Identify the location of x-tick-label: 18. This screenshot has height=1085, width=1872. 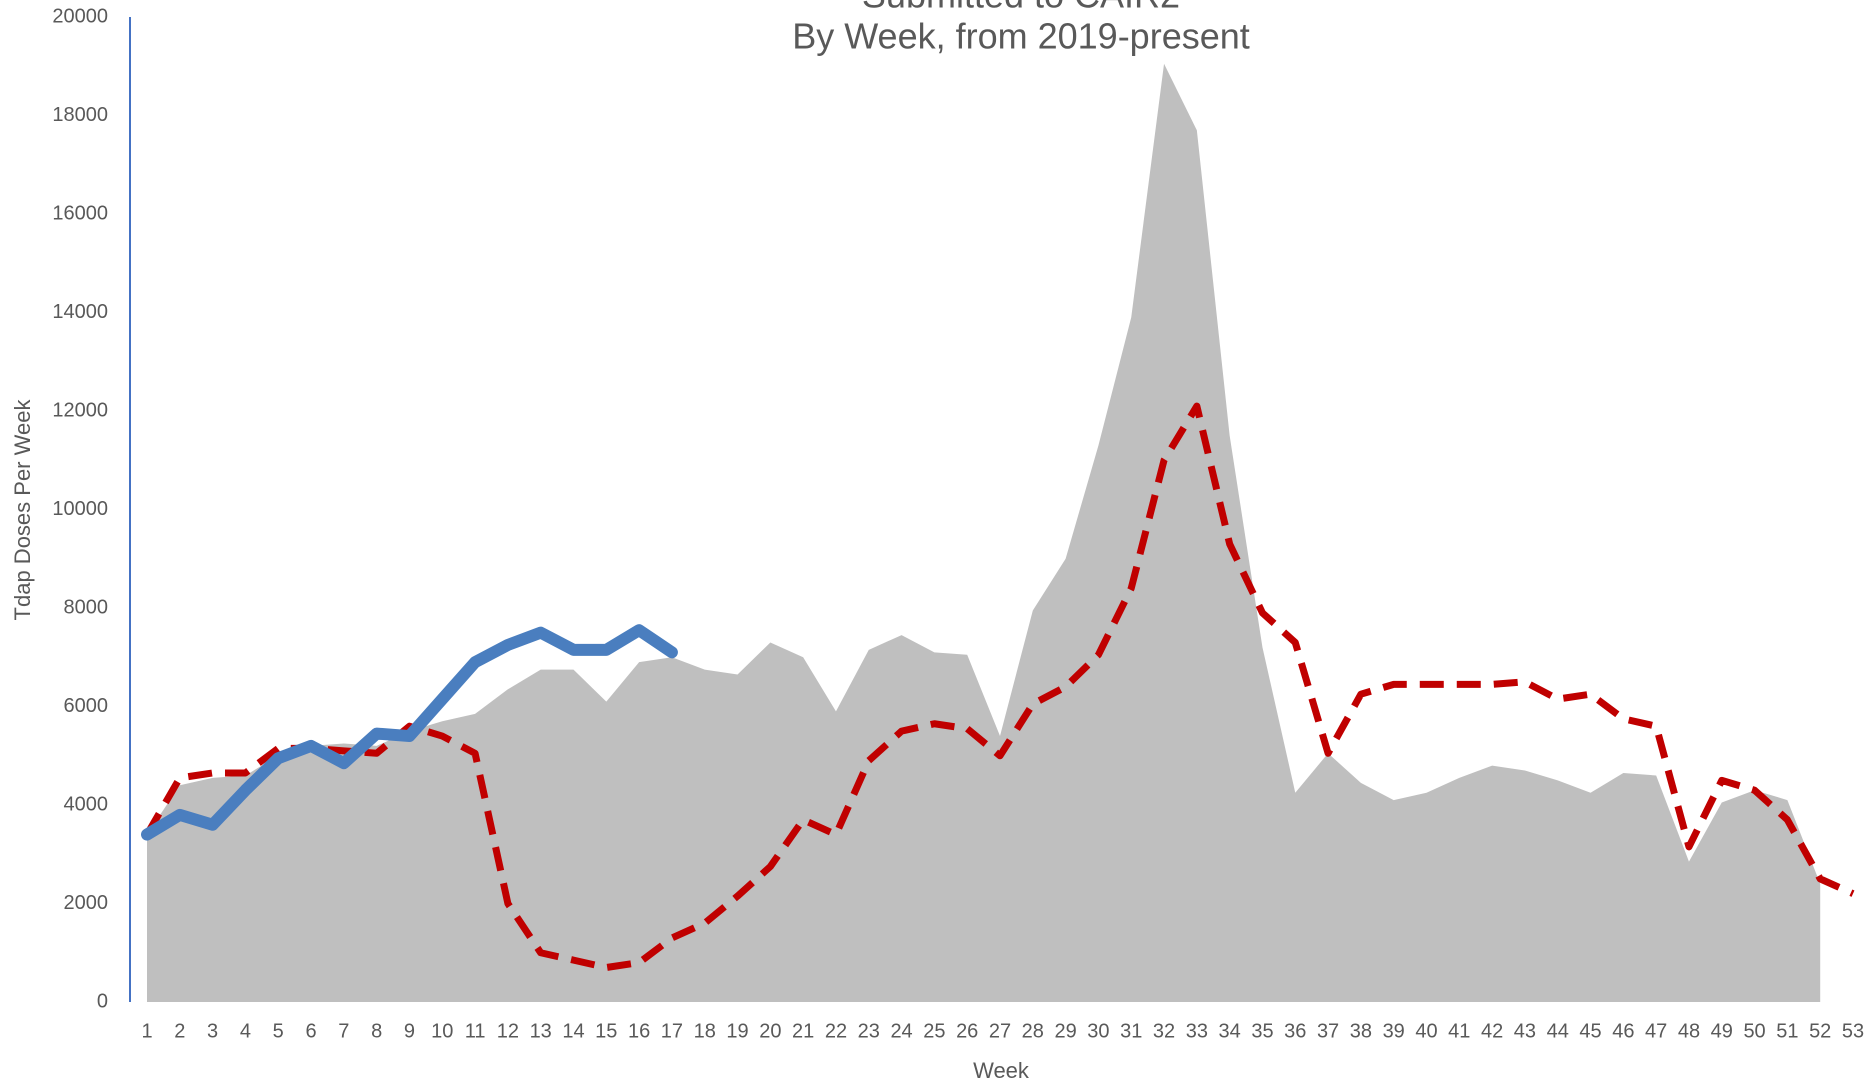
(705, 1031).